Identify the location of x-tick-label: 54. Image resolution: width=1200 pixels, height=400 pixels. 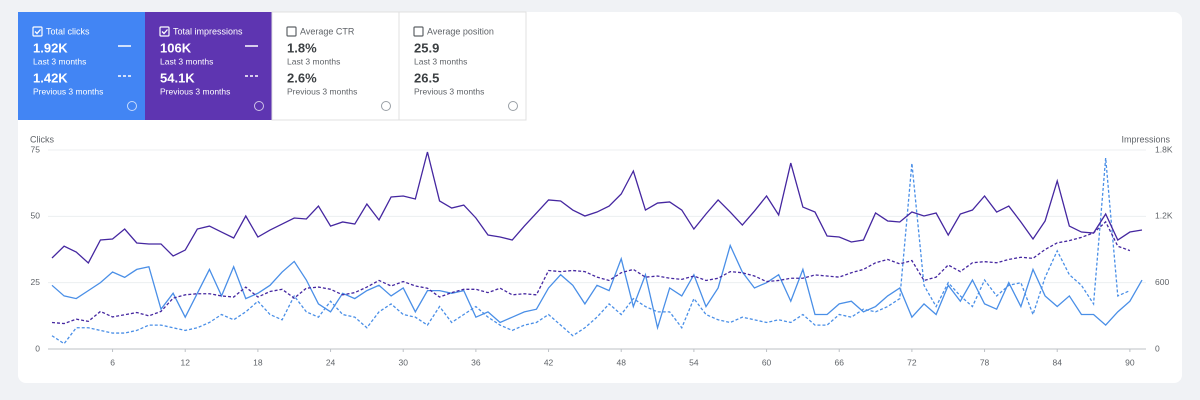
(694, 362).